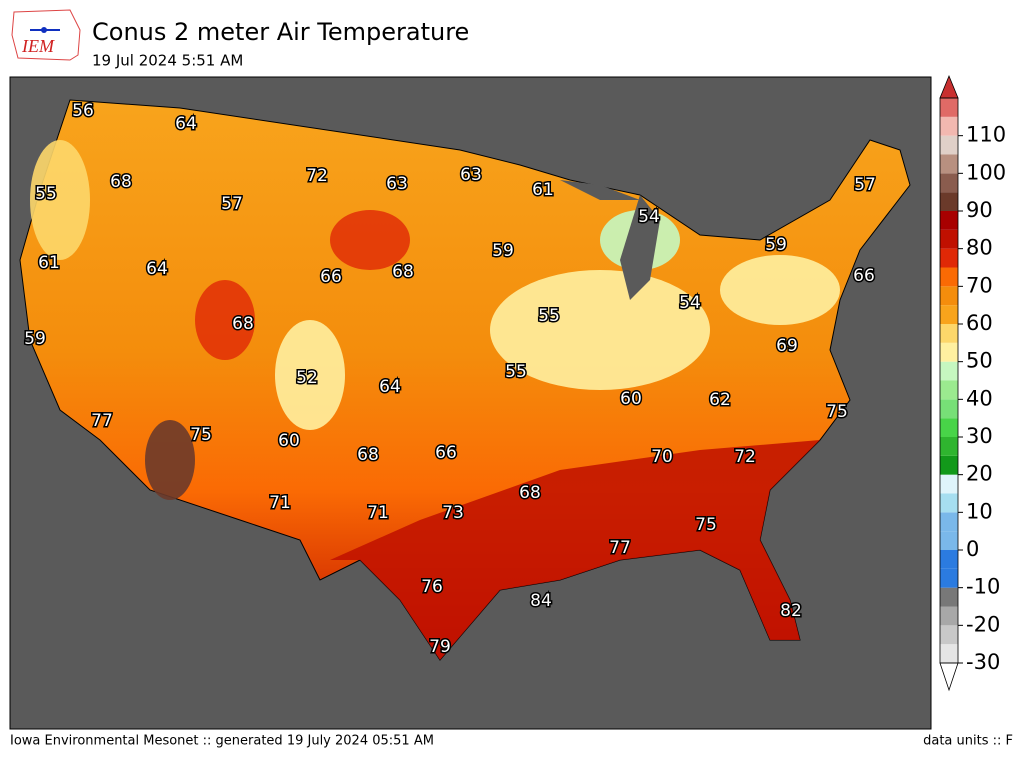 This screenshot has width=1024, height=768. What do you see at coordinates (280, 32) in the screenshot?
I see `title: Conus 2 meter Air Temperature` at bounding box center [280, 32].